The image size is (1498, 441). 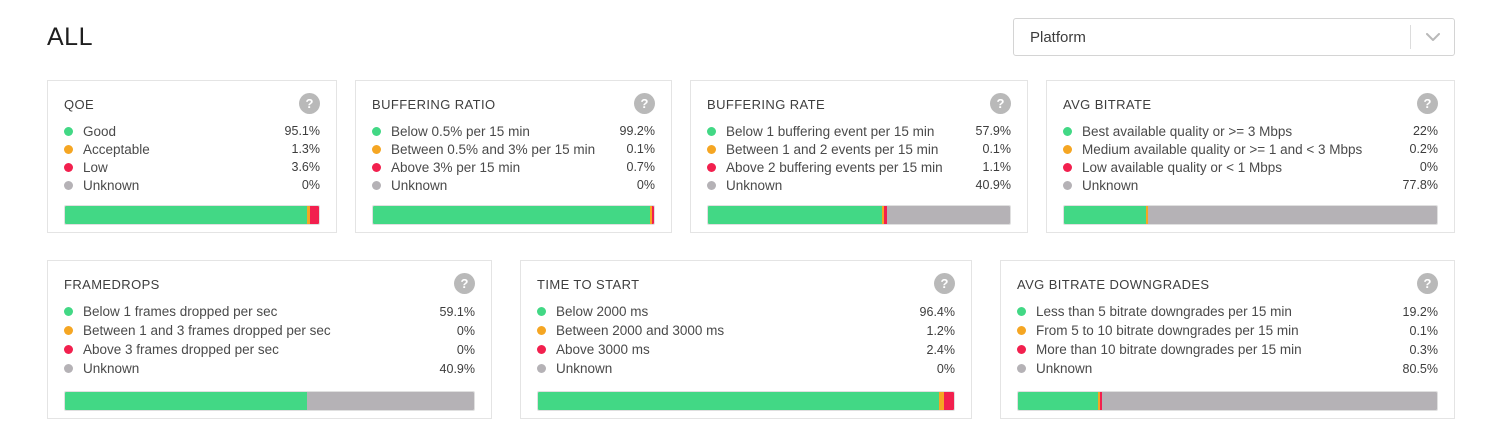 I want to click on card-title: AVG BITRATE, so click(x=1107, y=104).